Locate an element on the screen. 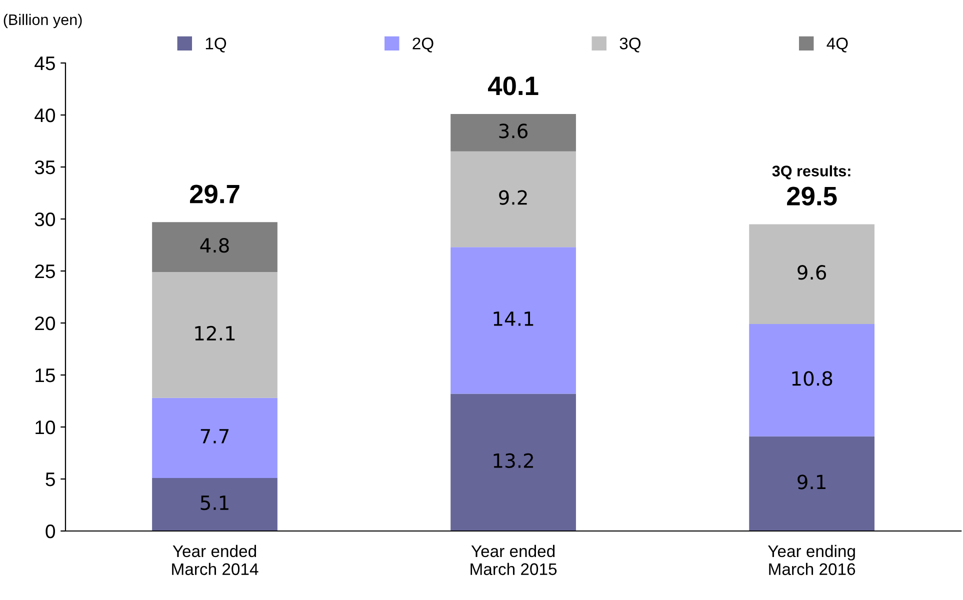  data-label: 13.2 is located at coordinates (513, 460).